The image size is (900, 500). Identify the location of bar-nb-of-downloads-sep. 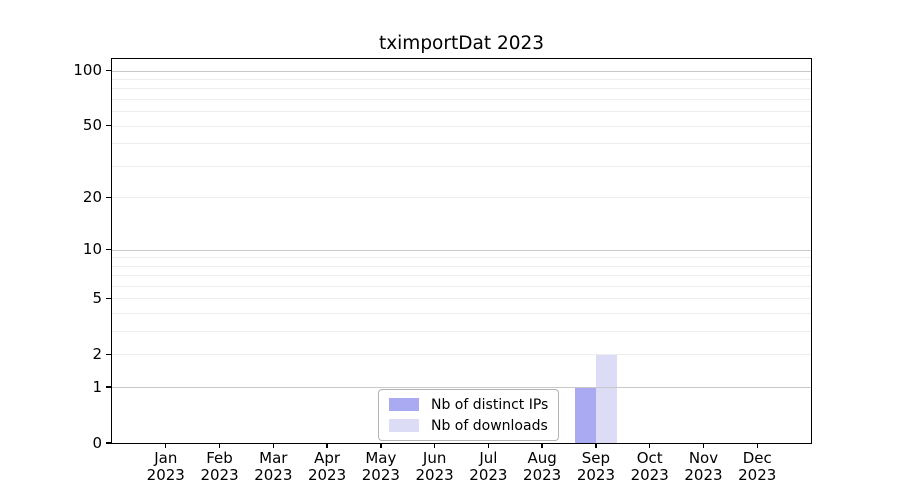
(606, 398).